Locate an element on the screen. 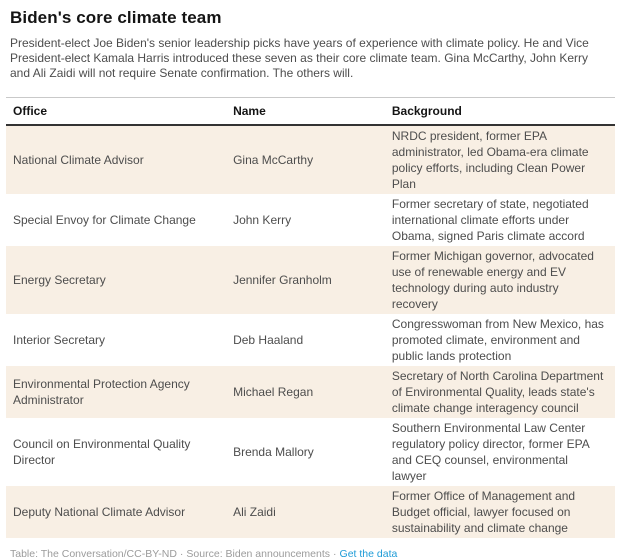 This screenshot has width=625, height=560. table-header-row: Office Name Background is located at coordinates (310, 111).